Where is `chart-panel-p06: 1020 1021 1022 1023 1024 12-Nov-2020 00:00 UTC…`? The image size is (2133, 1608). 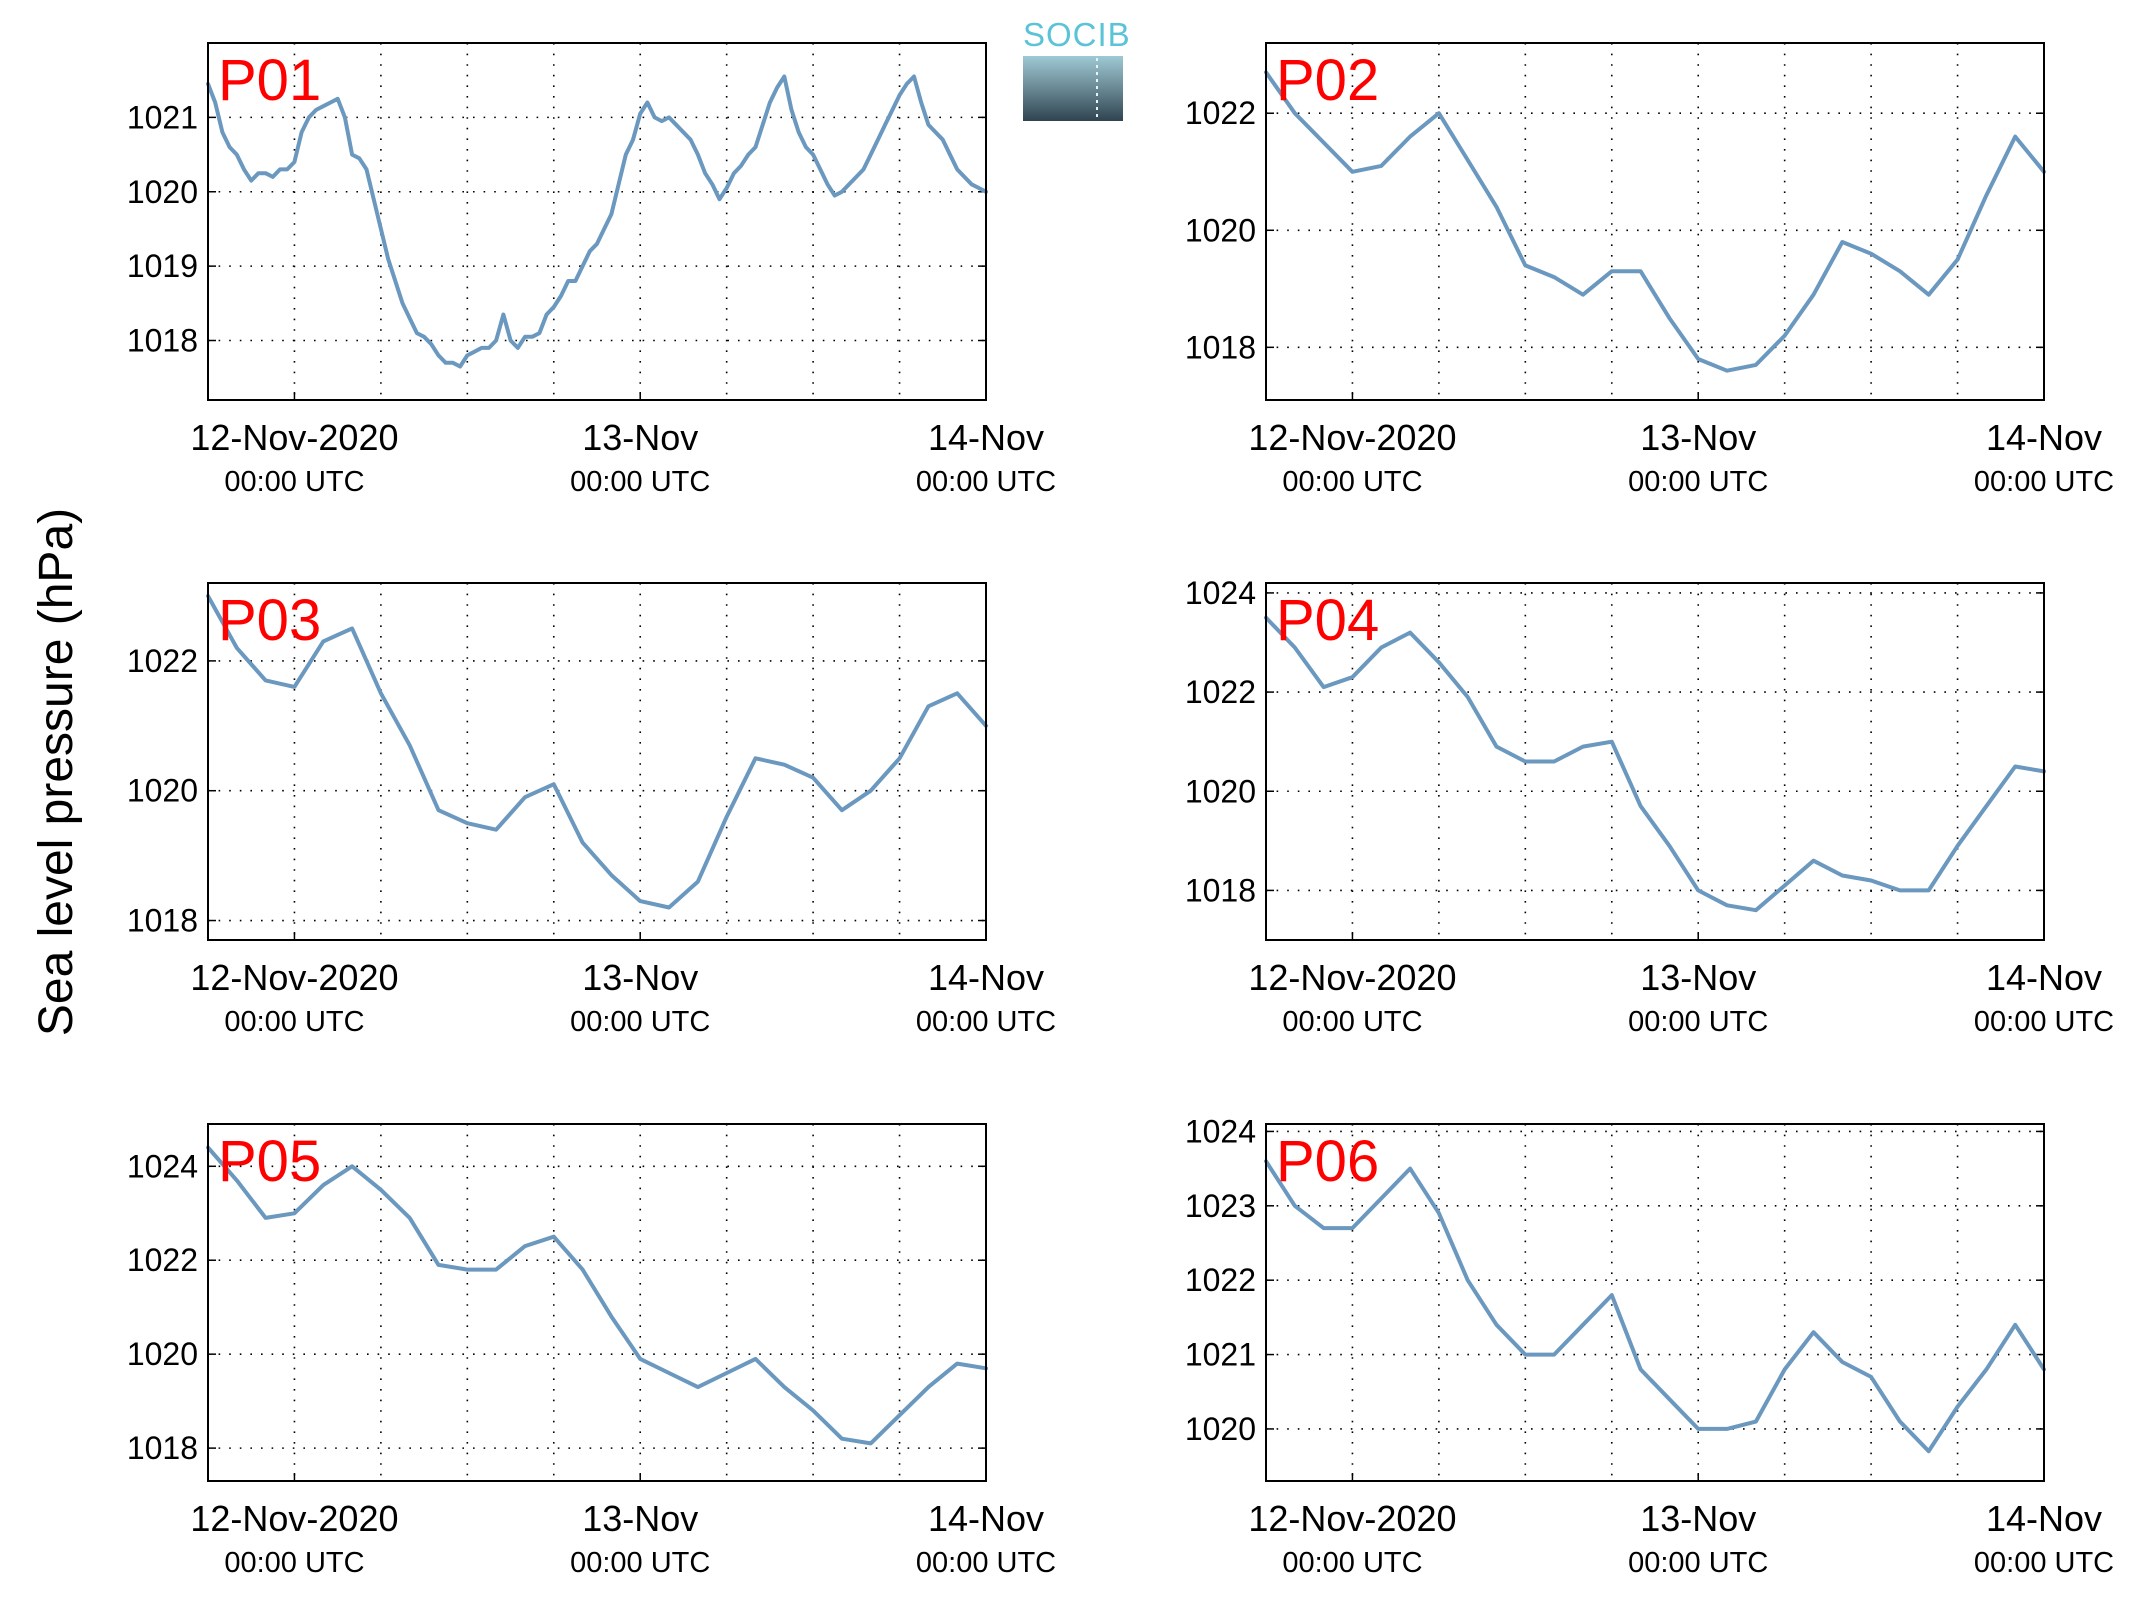
chart-panel-p06: 1020 1021 1022 1023 1024 12-Nov-2020 00:00 UTC… is located at coordinates (1649, 1346).